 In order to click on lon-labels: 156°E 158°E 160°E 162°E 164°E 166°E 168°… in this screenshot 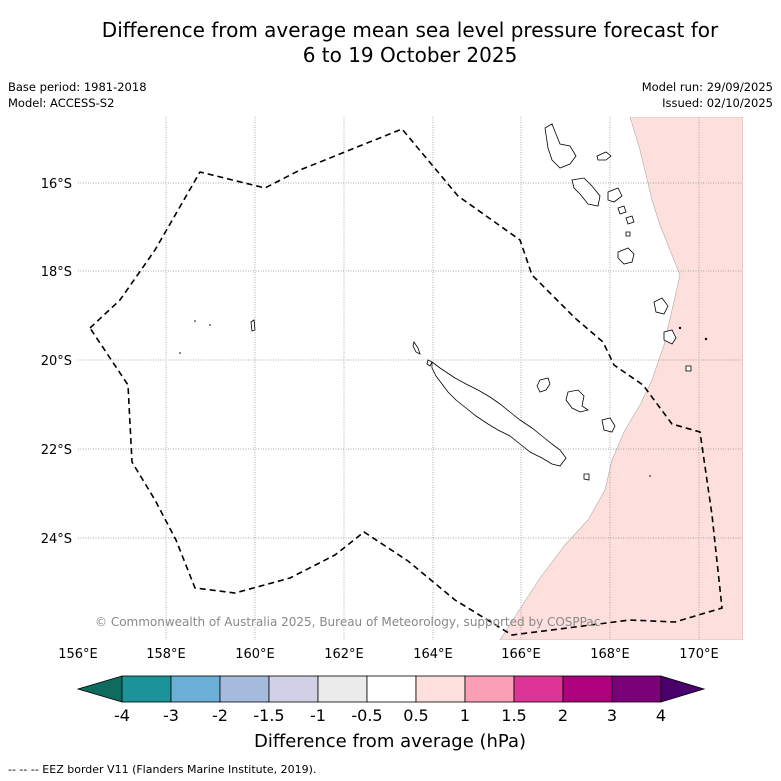, I will do `click(388, 654)`.